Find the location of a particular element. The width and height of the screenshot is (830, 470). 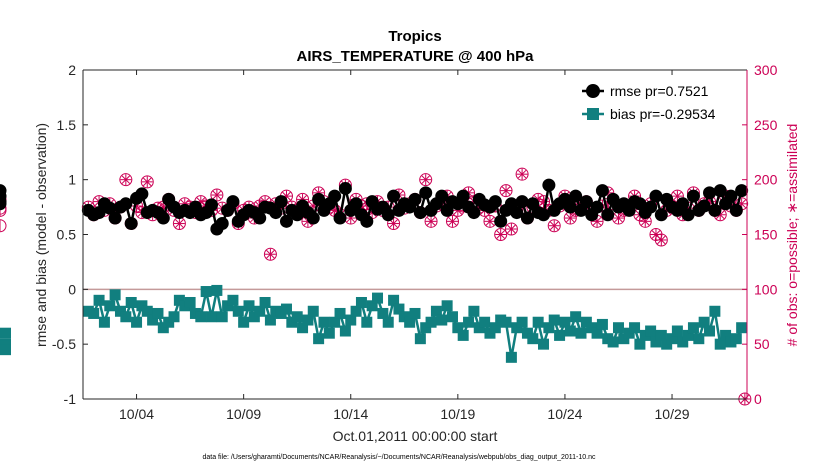

y-right-tick-label: 0 is located at coordinates (758, 399).